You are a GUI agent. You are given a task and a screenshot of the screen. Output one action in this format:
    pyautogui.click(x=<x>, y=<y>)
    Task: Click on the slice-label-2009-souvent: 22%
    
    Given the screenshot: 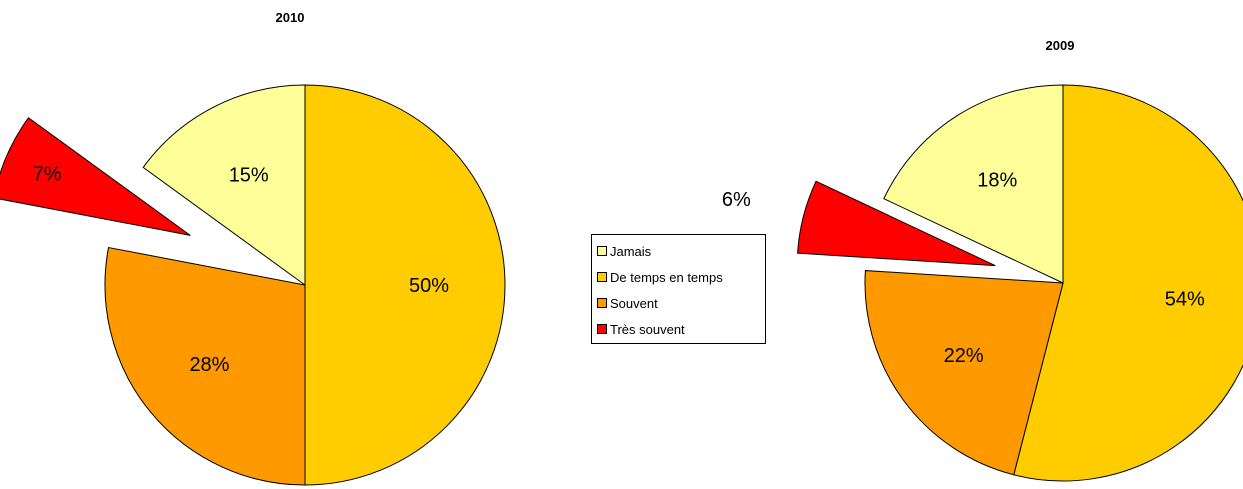 What is the action you would take?
    pyautogui.click(x=964, y=356)
    